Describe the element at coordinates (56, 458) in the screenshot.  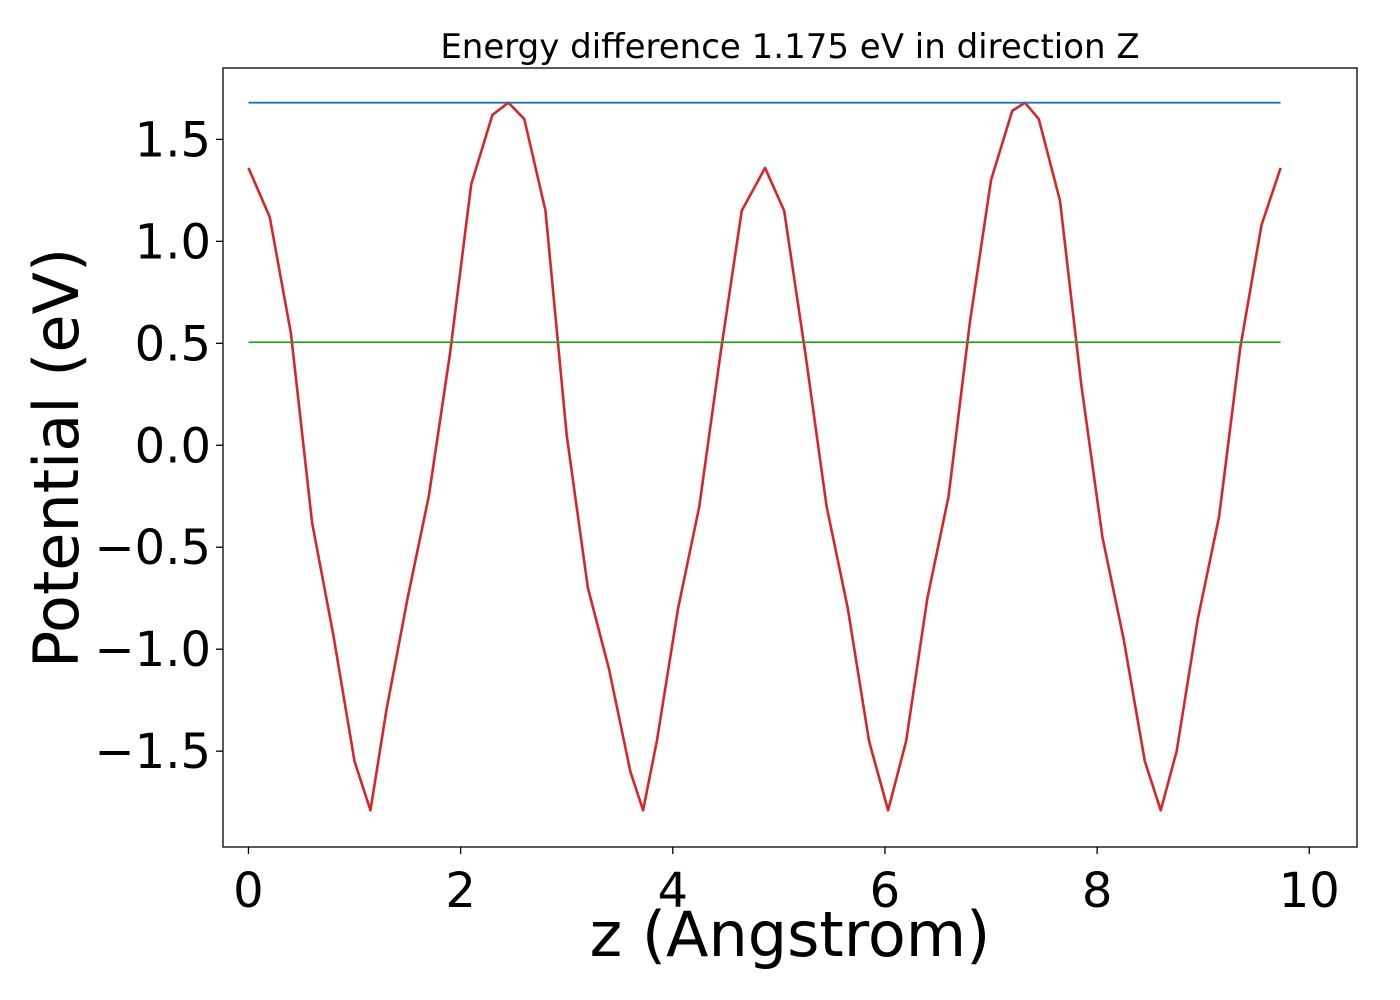
I see `y-axis-label: Potential (eV)` at that location.